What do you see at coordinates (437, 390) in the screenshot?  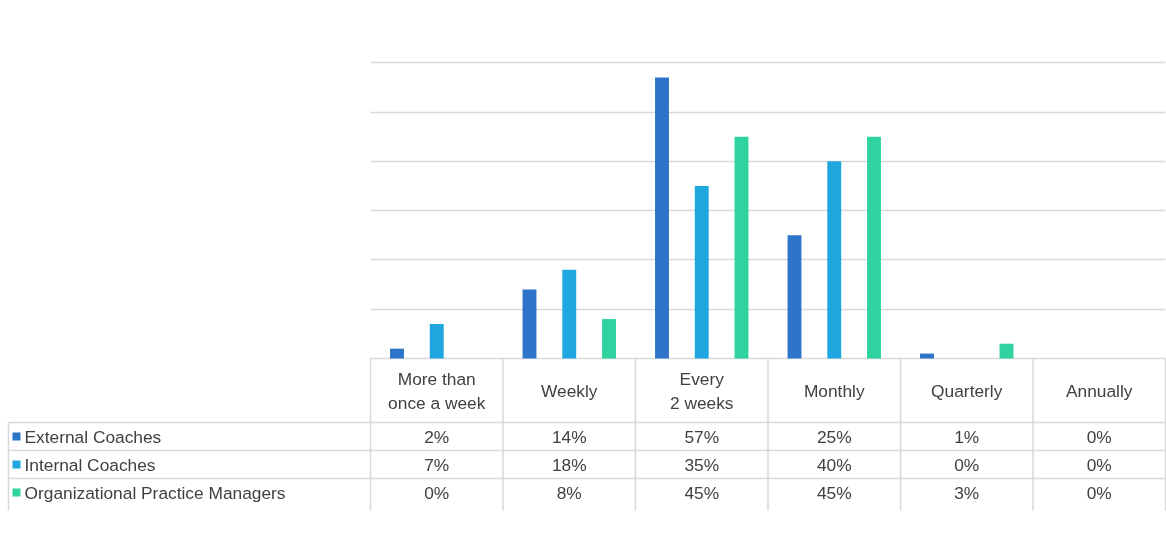 I see `x-tick-label: More than once a week` at bounding box center [437, 390].